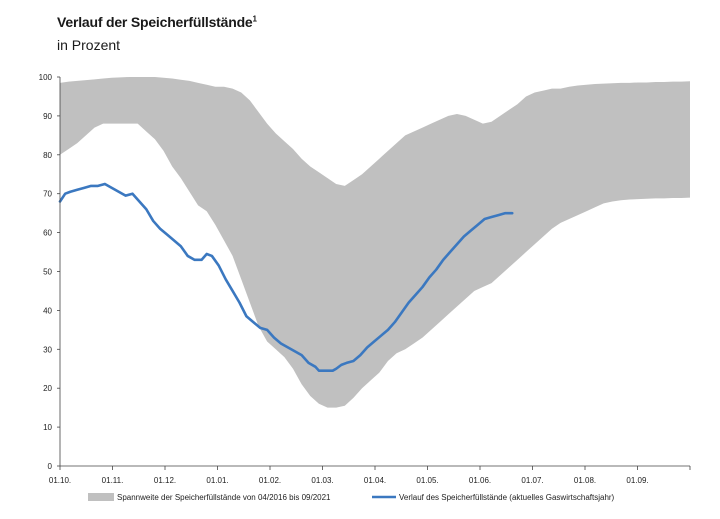  I want to click on x-tick-label: 01.06., so click(480, 480).